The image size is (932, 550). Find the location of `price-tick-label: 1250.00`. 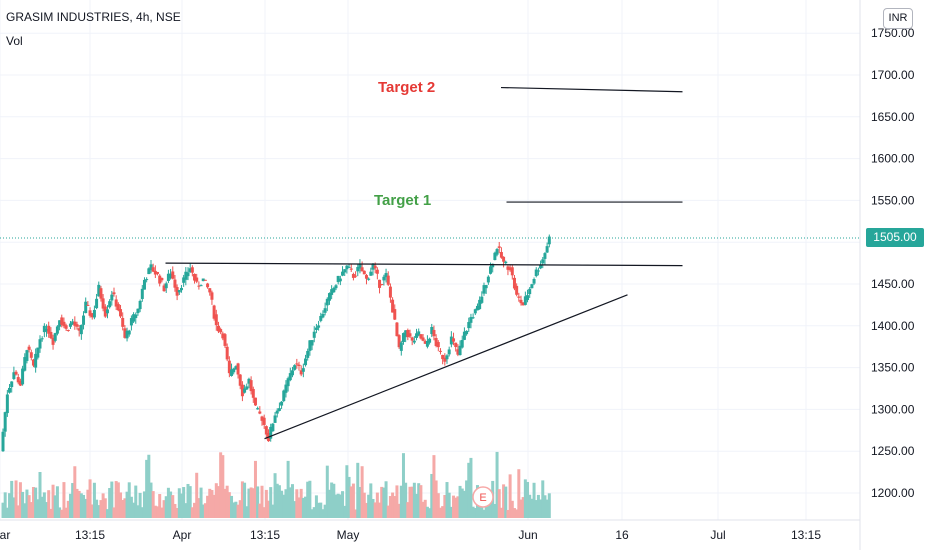

price-tick-label: 1250.00 is located at coordinates (893, 451).